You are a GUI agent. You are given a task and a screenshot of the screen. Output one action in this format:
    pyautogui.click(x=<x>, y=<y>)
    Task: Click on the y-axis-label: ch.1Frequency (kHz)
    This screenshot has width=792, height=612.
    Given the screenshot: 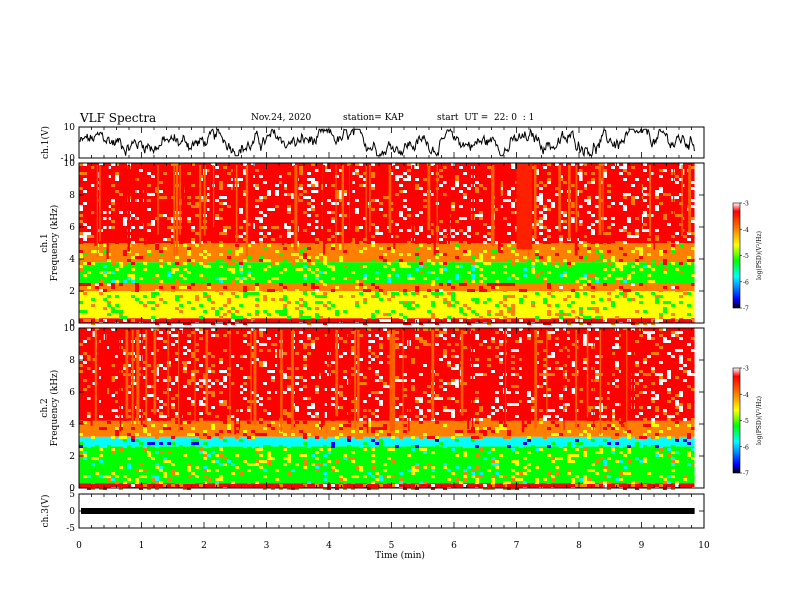 What is the action you would take?
    pyautogui.click(x=50, y=243)
    